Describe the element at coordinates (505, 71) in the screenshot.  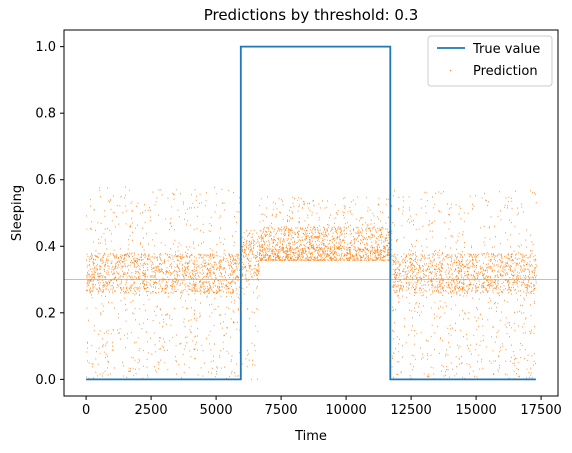
I see `legend-prediction-label: Prediction` at that location.